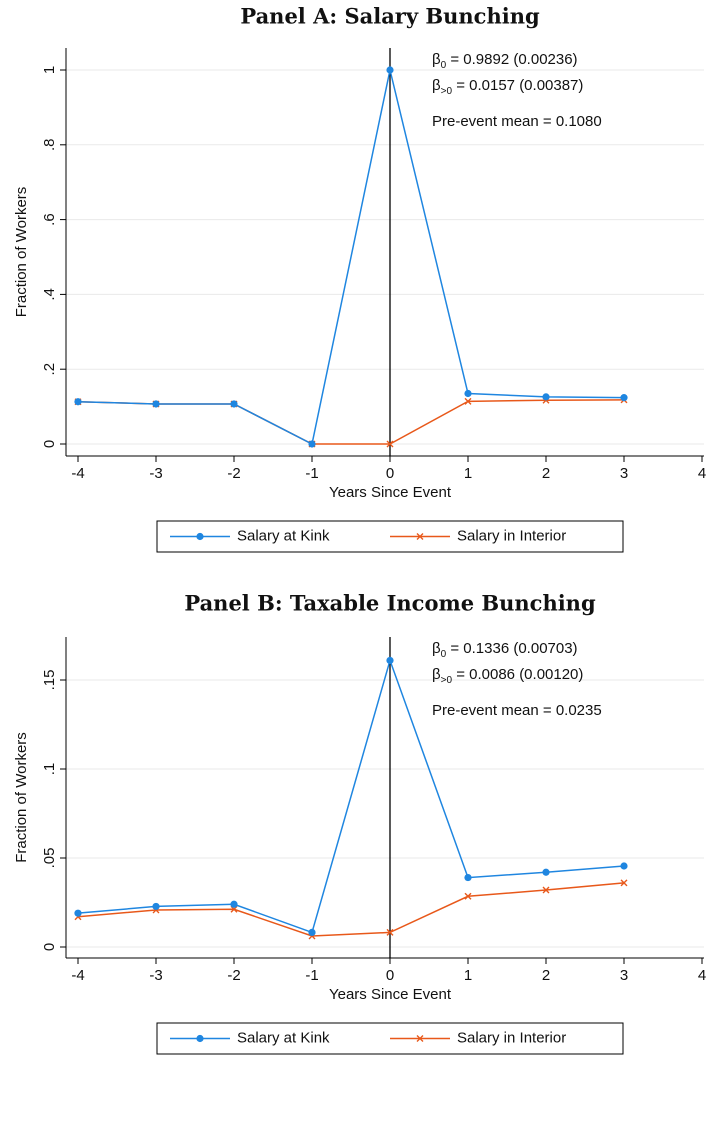 Image resolution: width=706 pixels, height=1135 pixels. What do you see at coordinates (49, 769) in the screenshot?
I see `y-tick-label: .1` at bounding box center [49, 769].